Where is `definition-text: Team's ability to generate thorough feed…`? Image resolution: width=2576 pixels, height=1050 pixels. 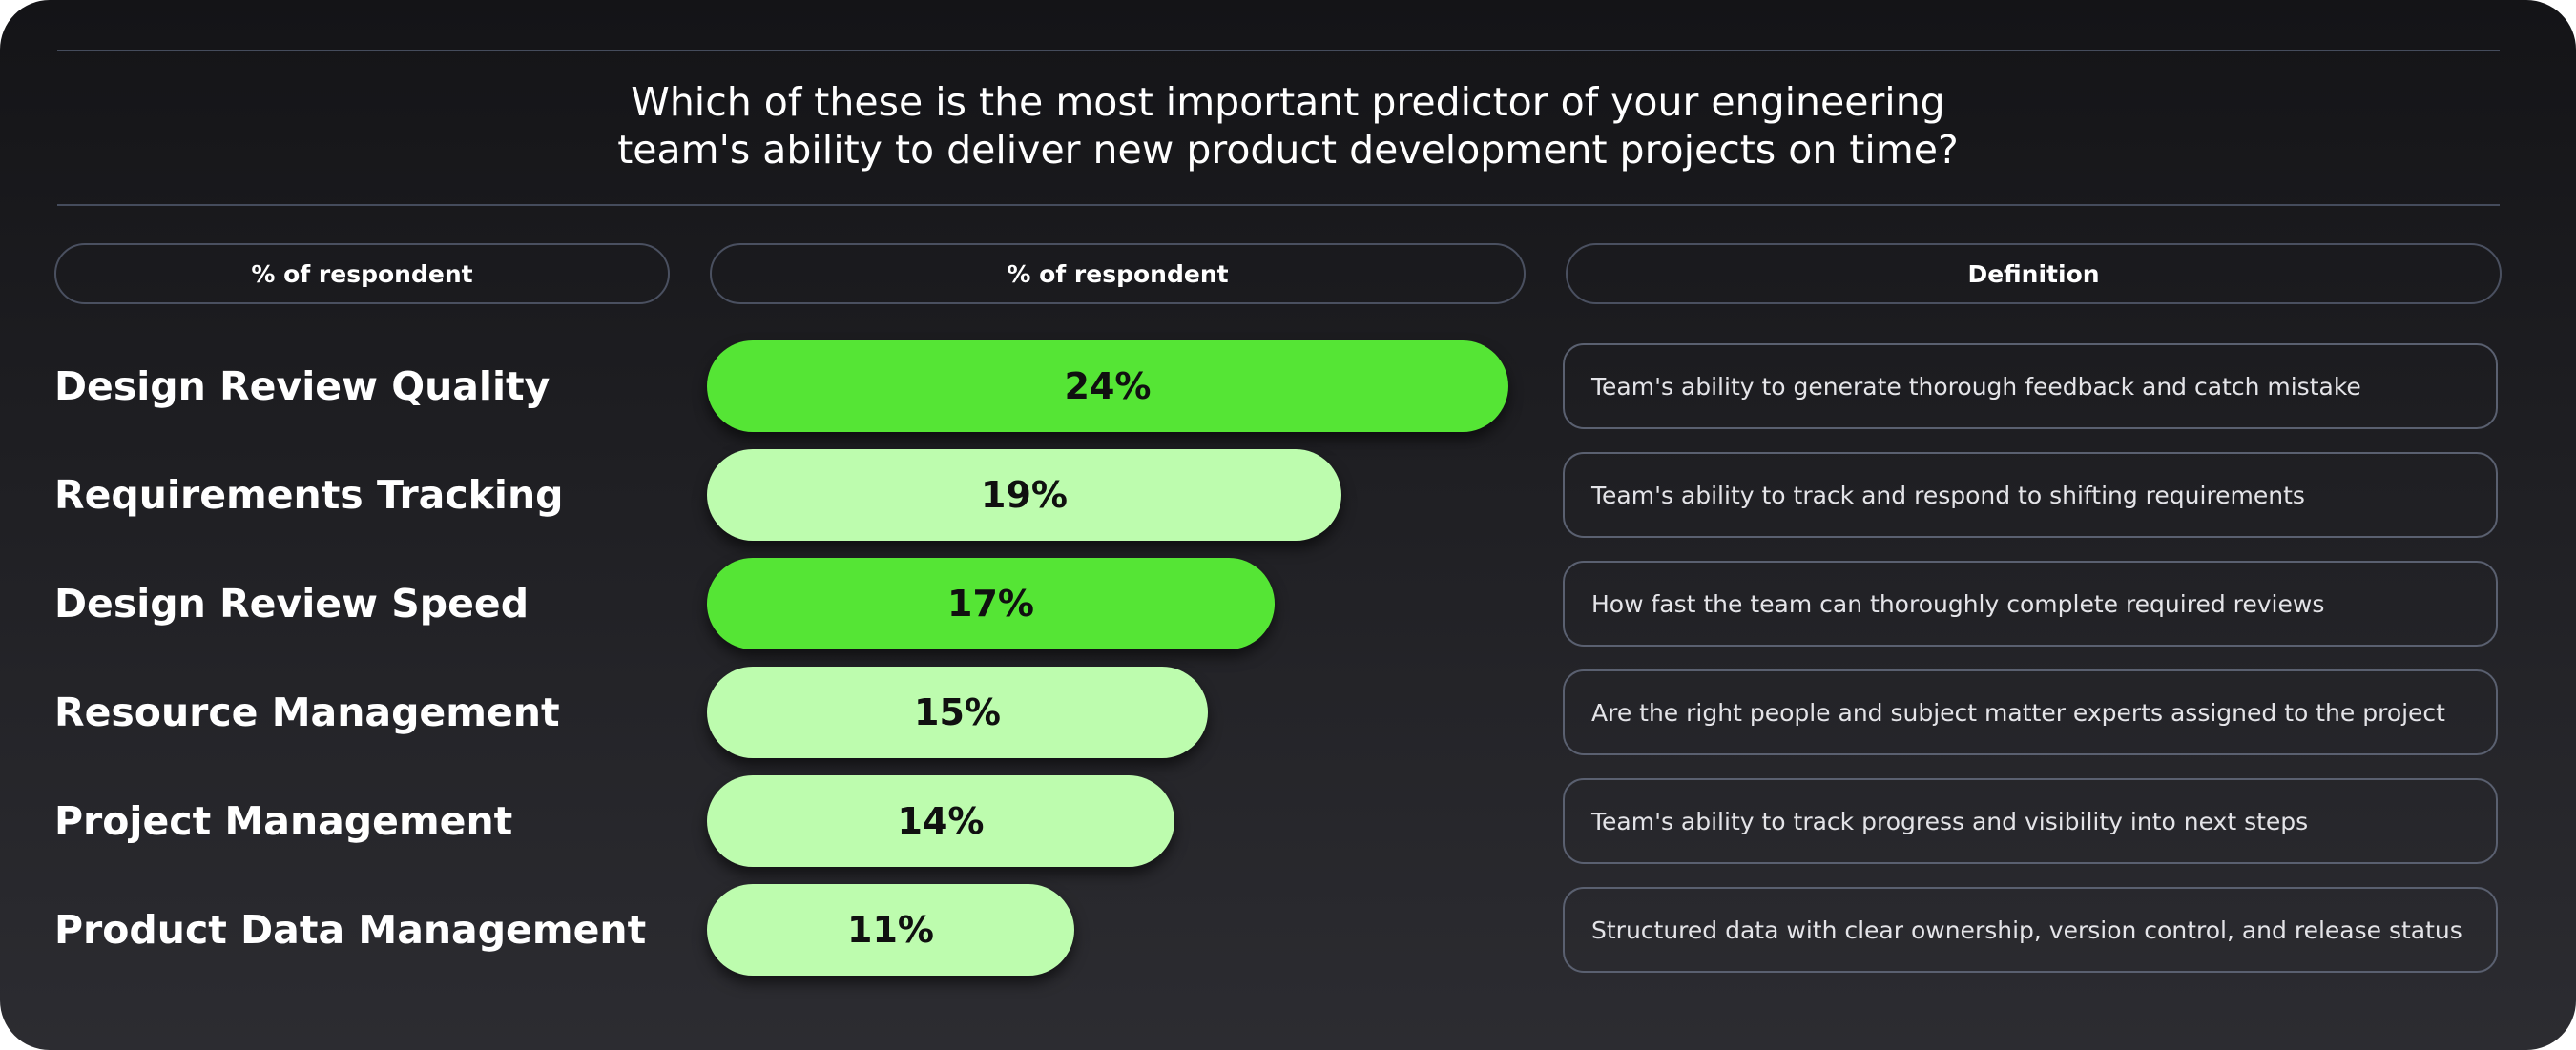 definition-text: Team's ability to generate thorough feed… is located at coordinates (1976, 386).